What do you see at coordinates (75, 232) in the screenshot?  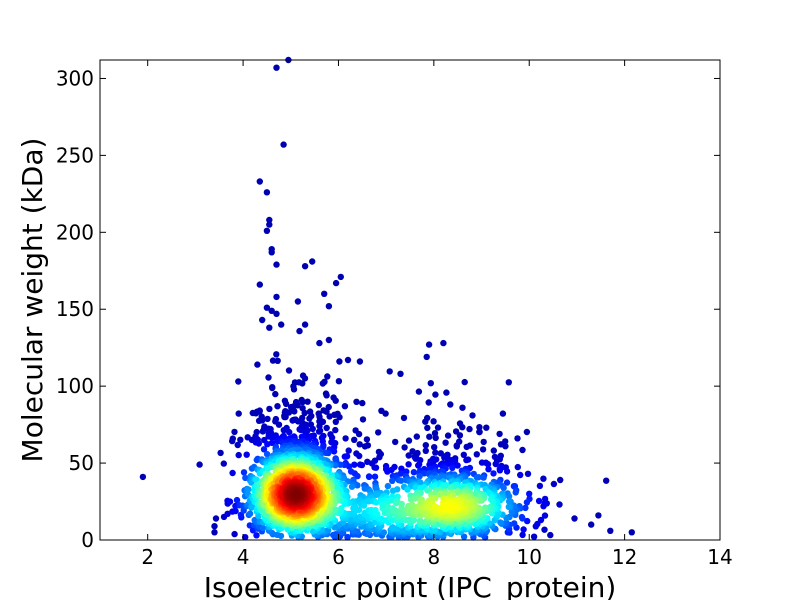 I see `y-tick-label: 200` at bounding box center [75, 232].